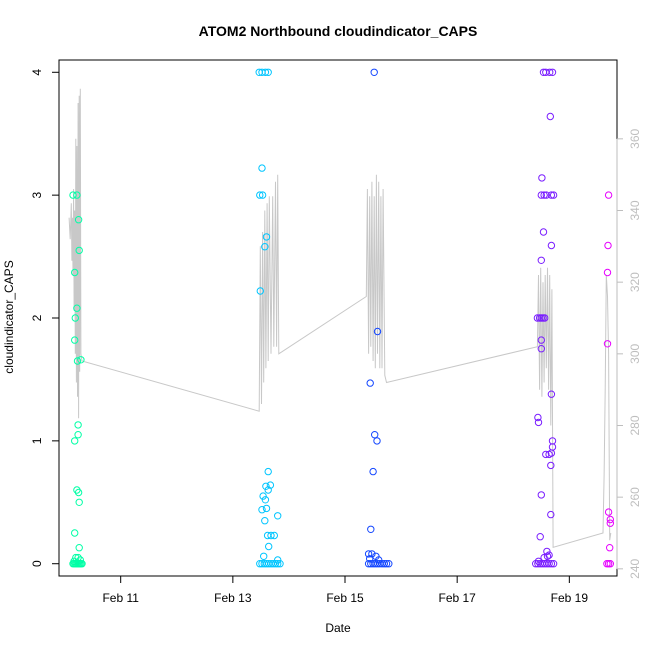 The width and height of the screenshot is (650, 650). I want to click on y-tick-label: 1, so click(37, 440).